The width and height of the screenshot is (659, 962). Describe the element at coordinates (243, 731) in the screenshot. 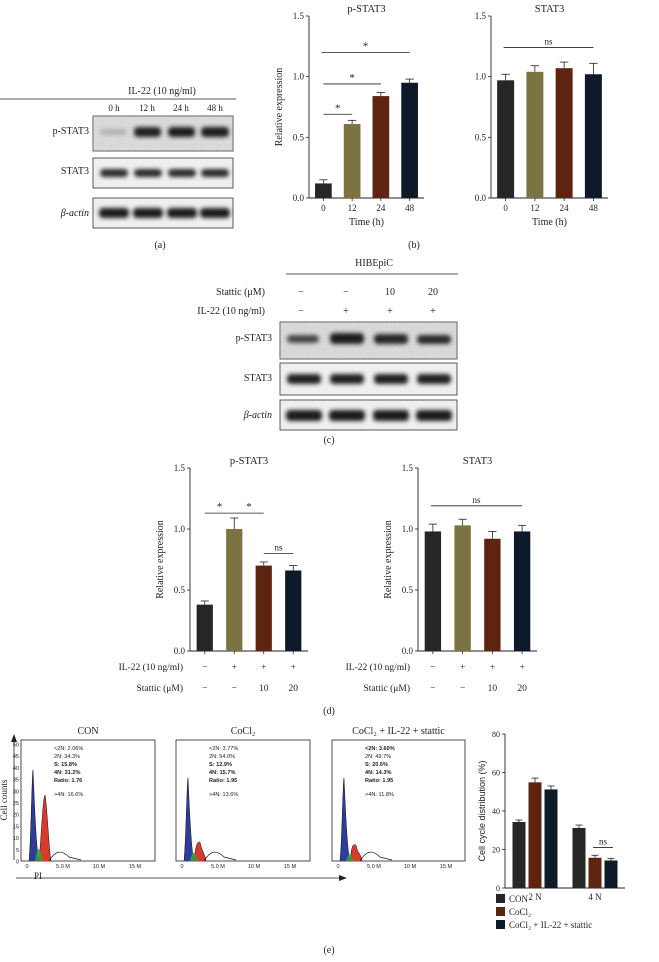

I see `histogram-title: CoCl₂` at that location.